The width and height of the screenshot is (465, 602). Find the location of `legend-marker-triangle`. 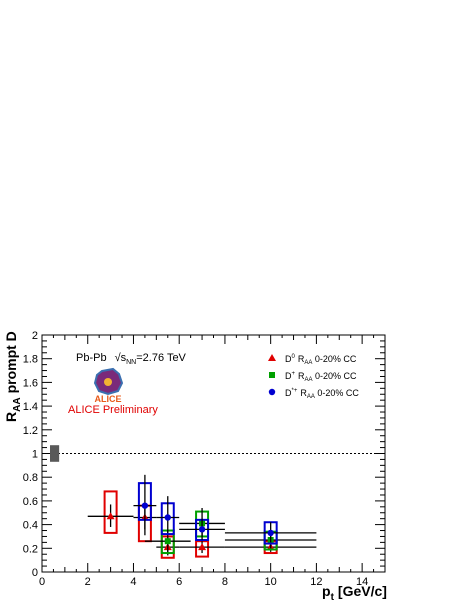

legend-marker-triangle is located at coordinates (272, 357).